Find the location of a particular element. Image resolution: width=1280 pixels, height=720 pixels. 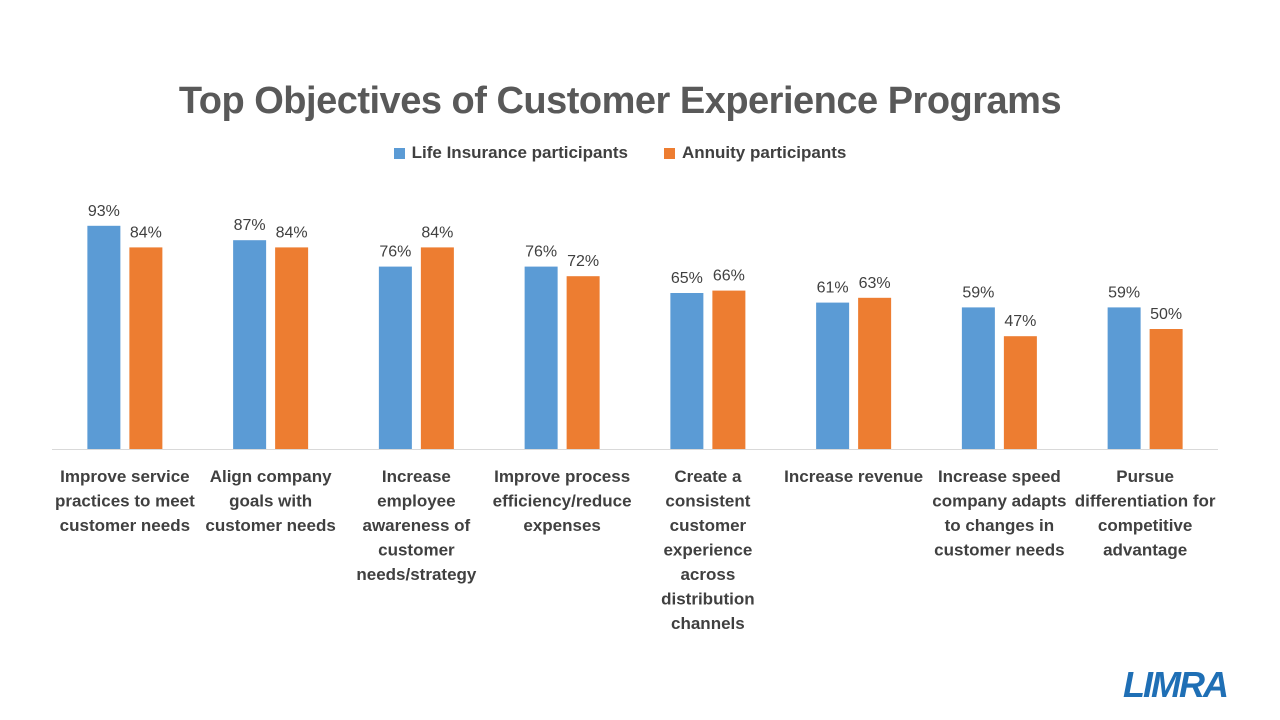

data-label-life-2: 76% is located at coordinates (395, 252).